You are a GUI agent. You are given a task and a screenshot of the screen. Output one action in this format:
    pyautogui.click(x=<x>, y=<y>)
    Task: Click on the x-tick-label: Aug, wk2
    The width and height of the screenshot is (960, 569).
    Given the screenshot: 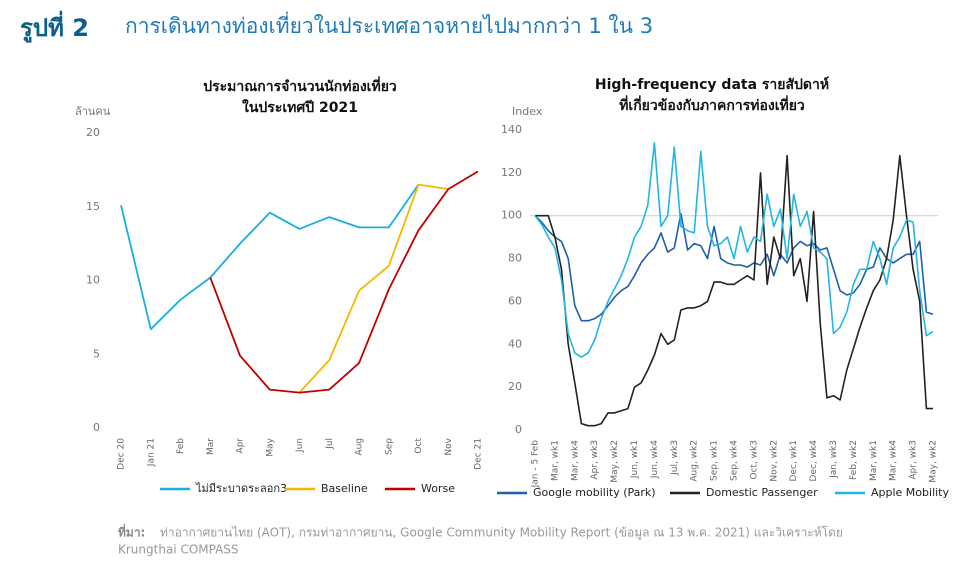 What is the action you would take?
    pyautogui.click(x=695, y=461)
    